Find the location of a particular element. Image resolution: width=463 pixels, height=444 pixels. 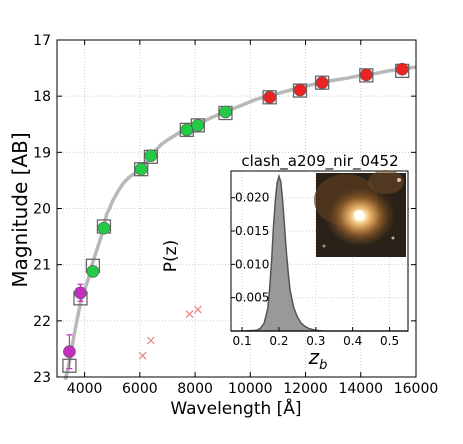

x-tick-label: 12000 is located at coordinates (305, 389).